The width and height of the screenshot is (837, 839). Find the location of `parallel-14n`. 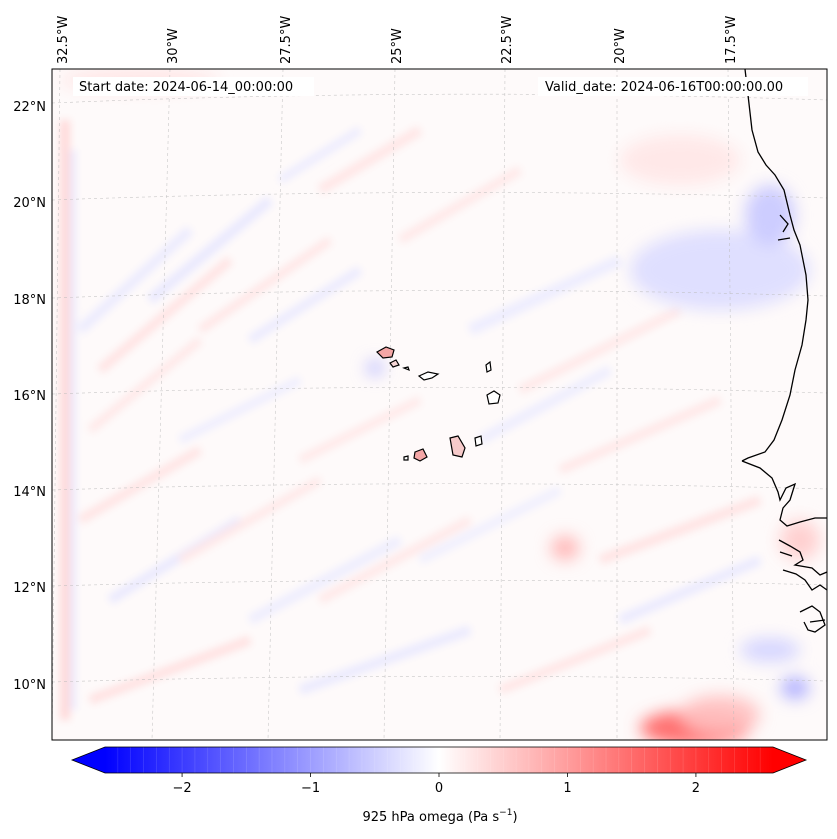

parallel-14n is located at coordinates (439, 487).